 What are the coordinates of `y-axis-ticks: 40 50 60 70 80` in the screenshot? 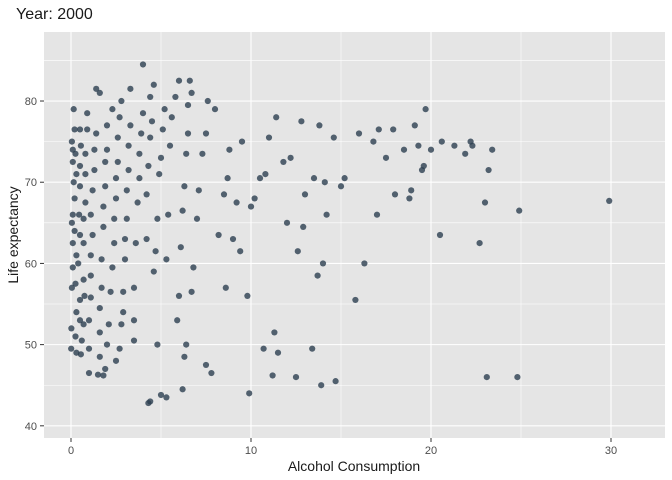 It's located at (34, 264).